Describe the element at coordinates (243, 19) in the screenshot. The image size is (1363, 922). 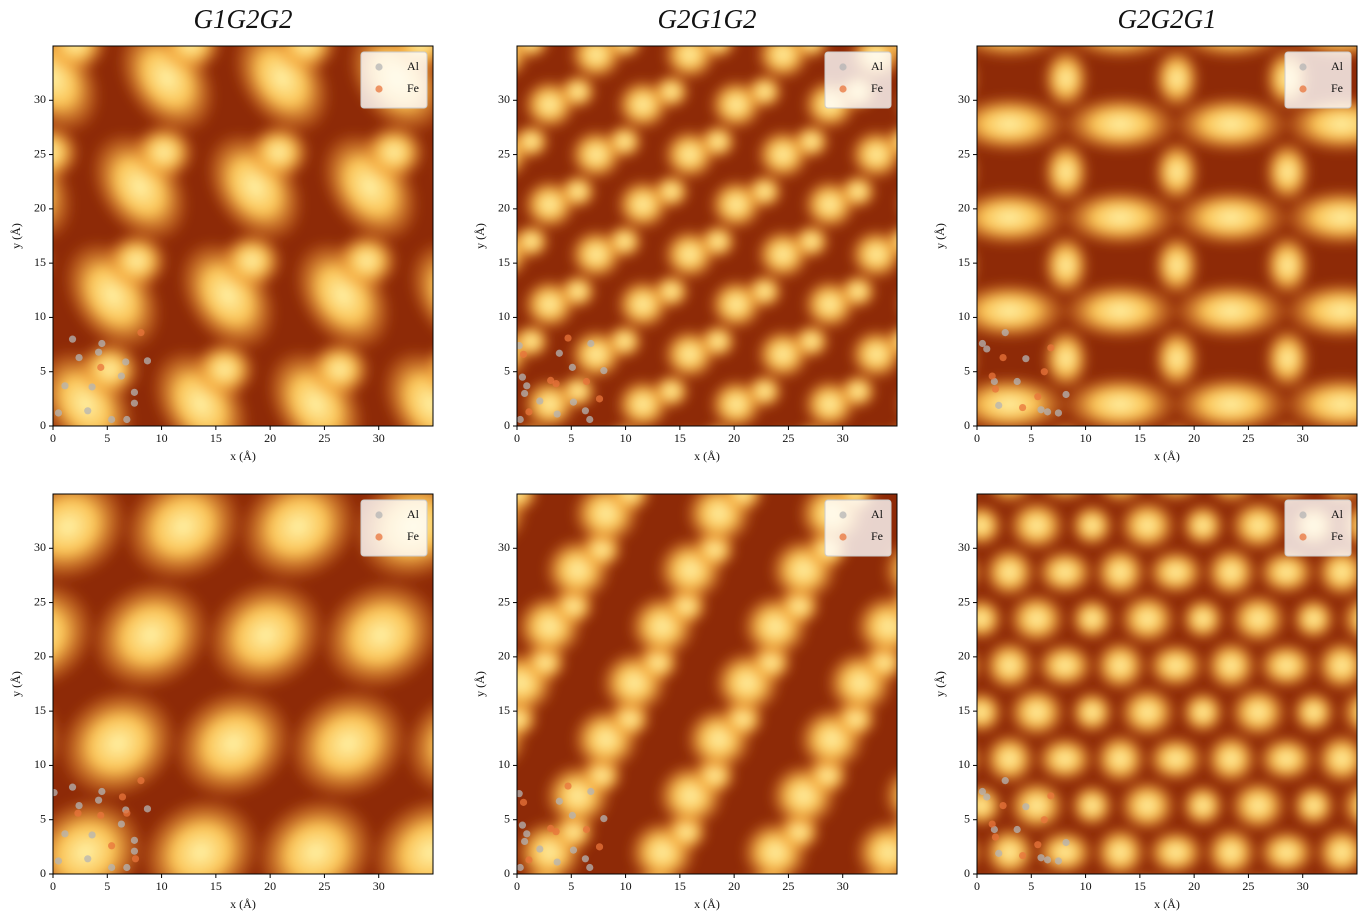
I see `panel-title: G1G2G2` at that location.